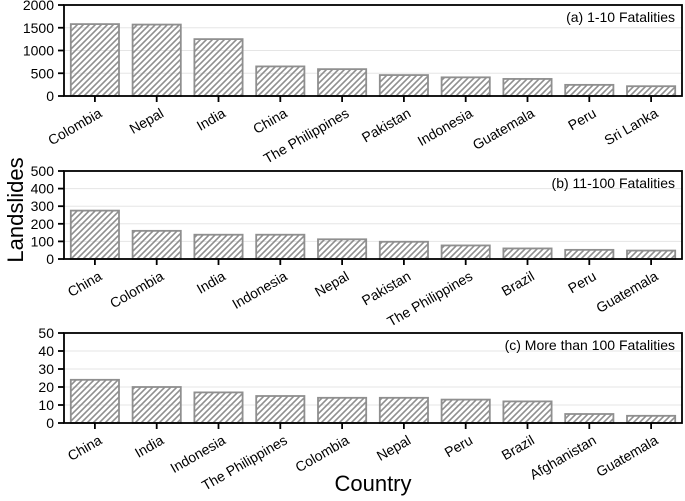 This screenshot has width=685, height=501. What do you see at coordinates (620, 17) in the screenshot?
I see `panel-title: (a) 1-10 Fatalities` at bounding box center [620, 17].